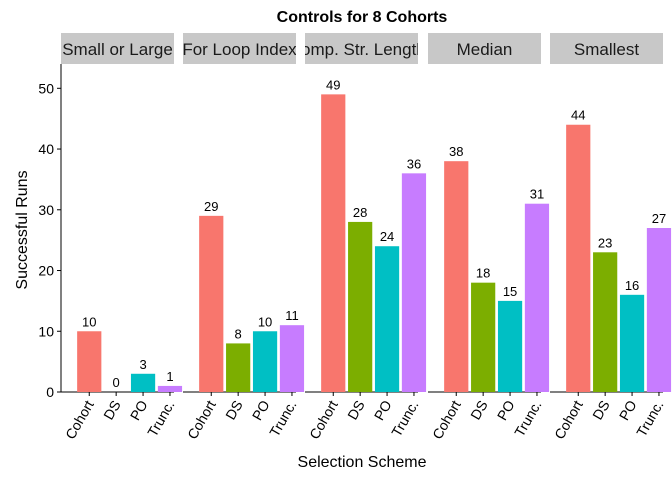 The height and width of the screenshot is (480, 672). Describe the element at coordinates (22, 229) in the screenshot. I see `y-axis-title: Successful Runs` at that location.